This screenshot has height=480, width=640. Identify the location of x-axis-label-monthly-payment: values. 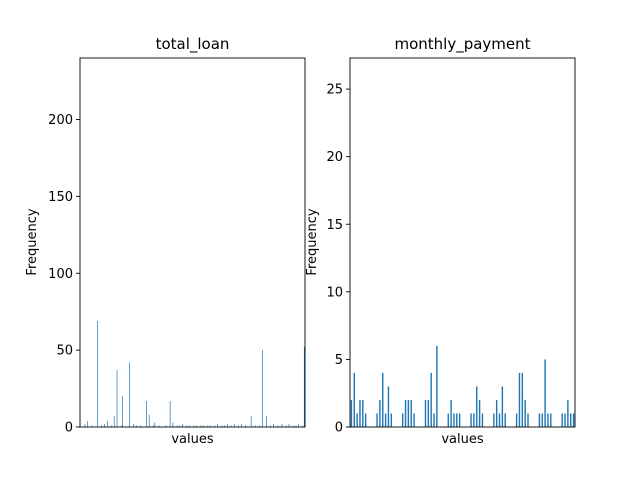
(462, 439).